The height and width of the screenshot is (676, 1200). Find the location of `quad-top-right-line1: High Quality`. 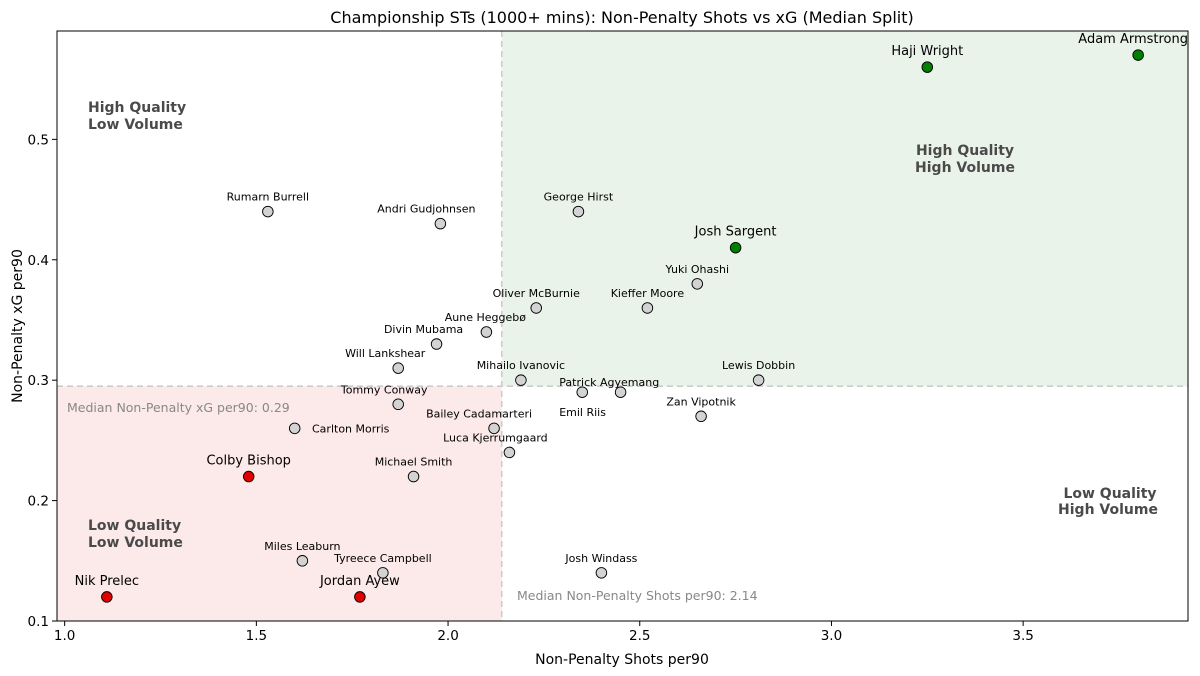

quad-top-right-line1: High Quality is located at coordinates (965, 151).